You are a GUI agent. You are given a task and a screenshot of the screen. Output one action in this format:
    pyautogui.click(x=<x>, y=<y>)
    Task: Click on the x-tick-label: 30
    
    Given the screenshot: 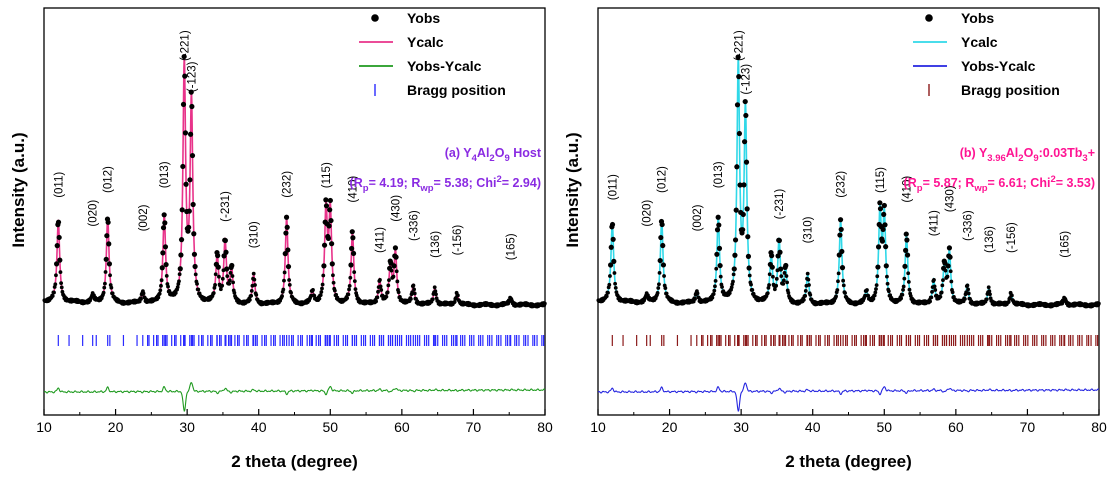 What is the action you would take?
    pyautogui.click(x=187, y=427)
    